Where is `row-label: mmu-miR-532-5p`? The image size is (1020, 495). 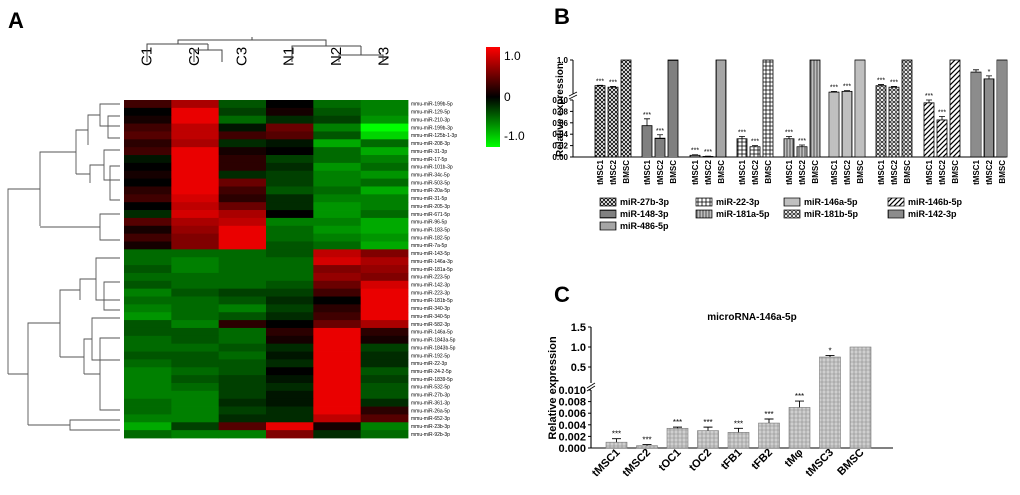
row-label: mmu-miR-532-5p is located at coordinates (430, 388).